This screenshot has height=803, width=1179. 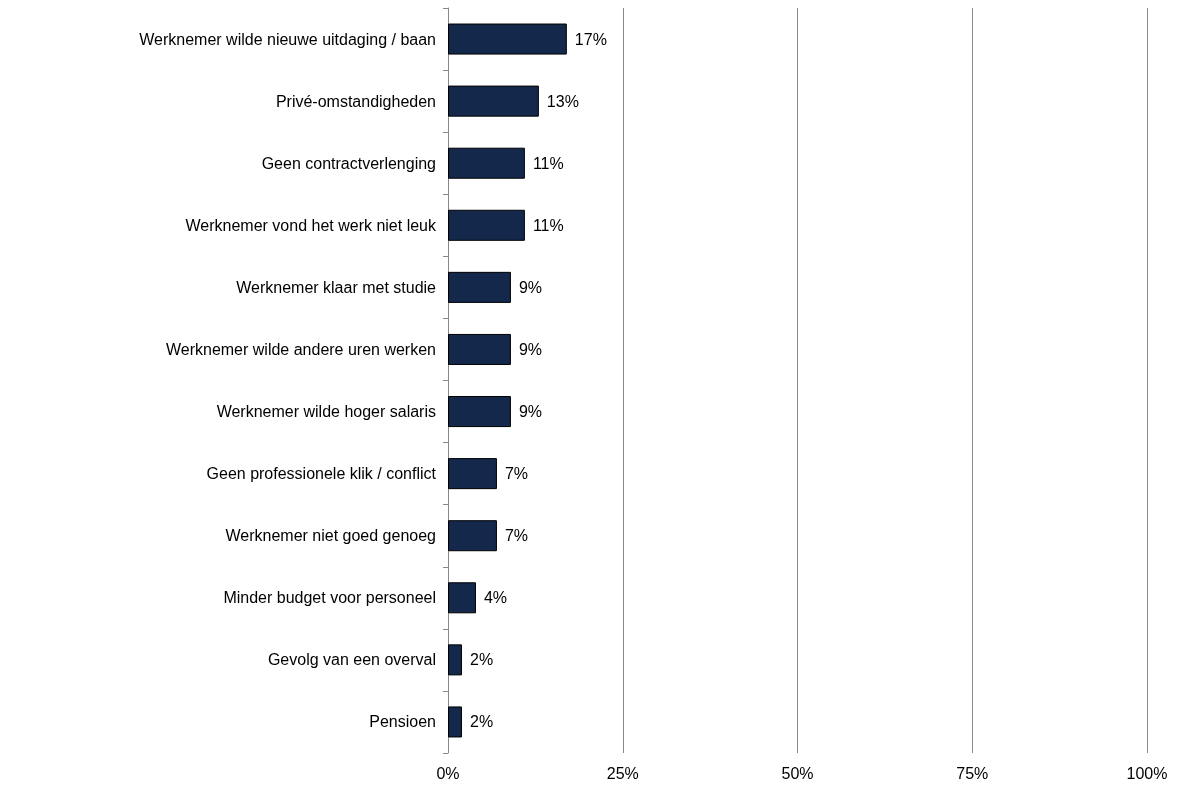 What do you see at coordinates (330, 536) in the screenshot?
I see `y-tick-label: Werknemer niet goed genoeg` at bounding box center [330, 536].